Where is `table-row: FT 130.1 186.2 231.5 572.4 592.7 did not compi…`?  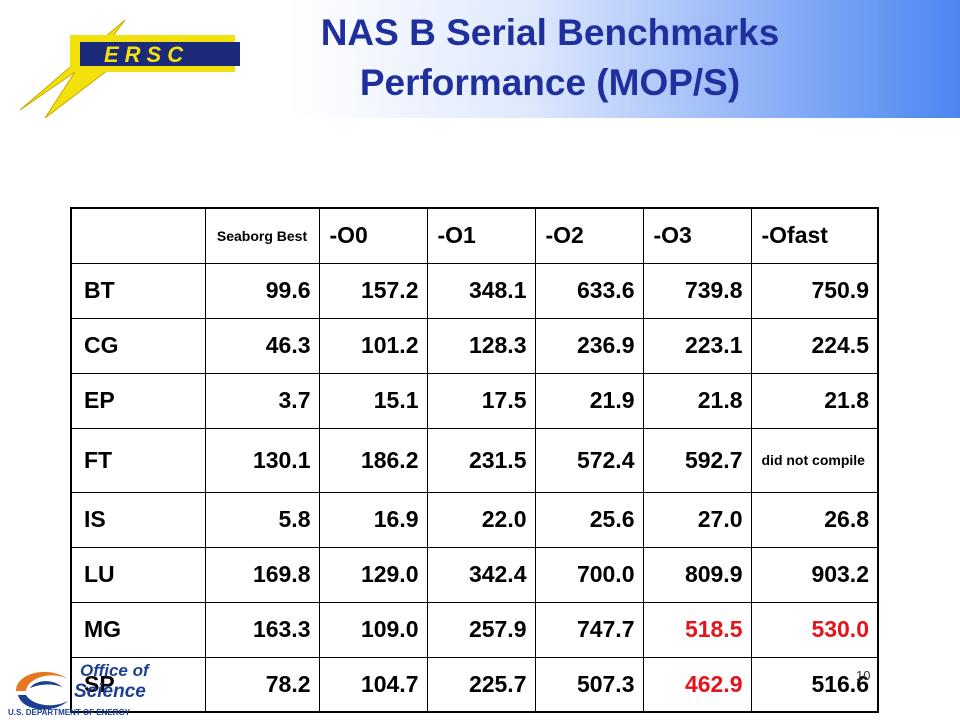 table-row: FT 130.1 186.2 231.5 572.4 592.7 did not compi… is located at coordinates (474, 460).